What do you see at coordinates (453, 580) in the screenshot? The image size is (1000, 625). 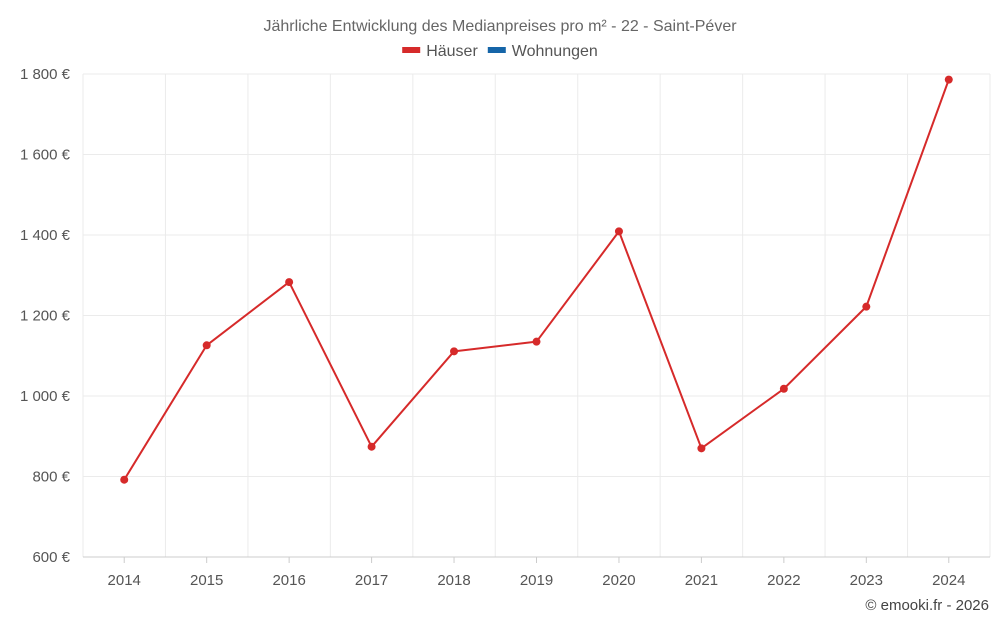 I see `x-tick-label: 2018` at bounding box center [453, 580].